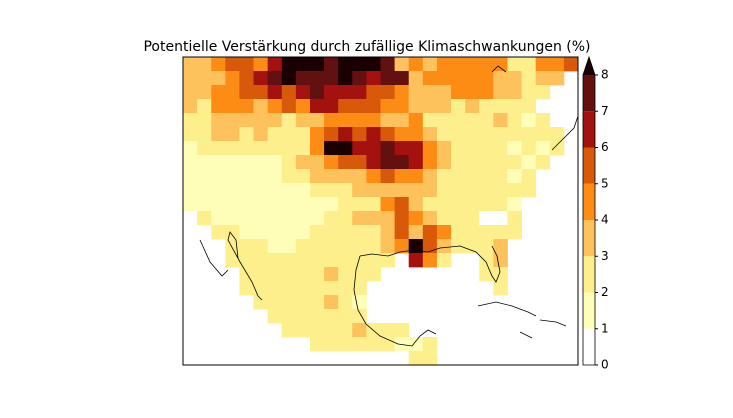  What do you see at coordinates (589, 201) in the screenshot?
I see `colorbar-segment` at bounding box center [589, 201].